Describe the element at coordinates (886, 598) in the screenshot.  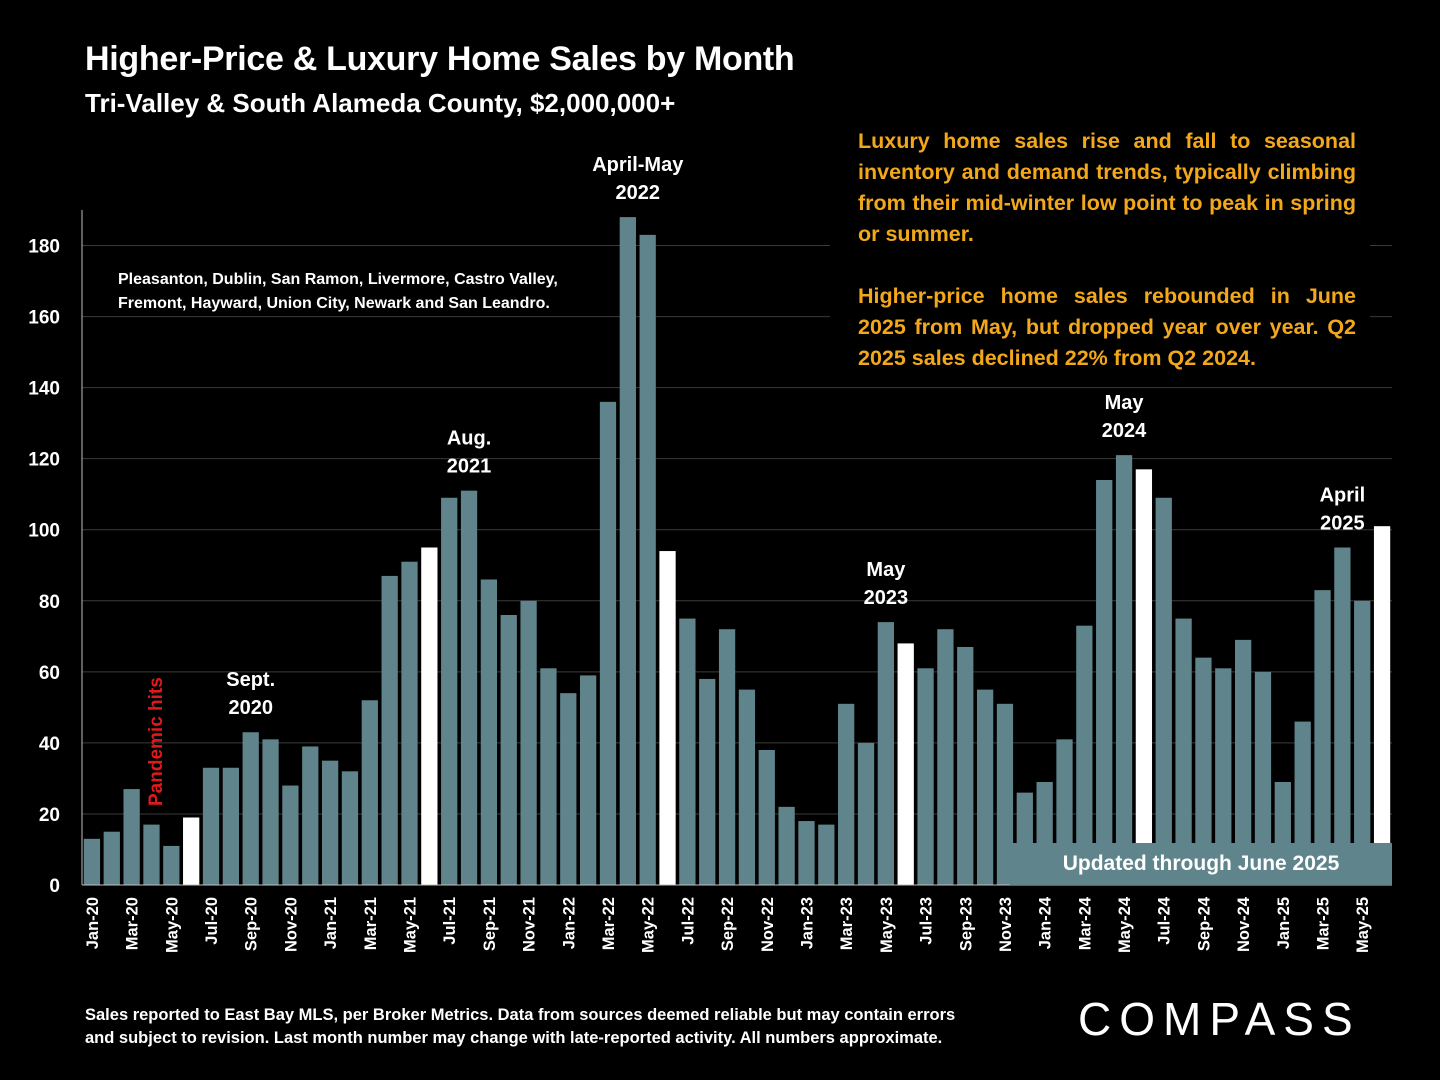
I see `annotation-year: 2023` at that location.